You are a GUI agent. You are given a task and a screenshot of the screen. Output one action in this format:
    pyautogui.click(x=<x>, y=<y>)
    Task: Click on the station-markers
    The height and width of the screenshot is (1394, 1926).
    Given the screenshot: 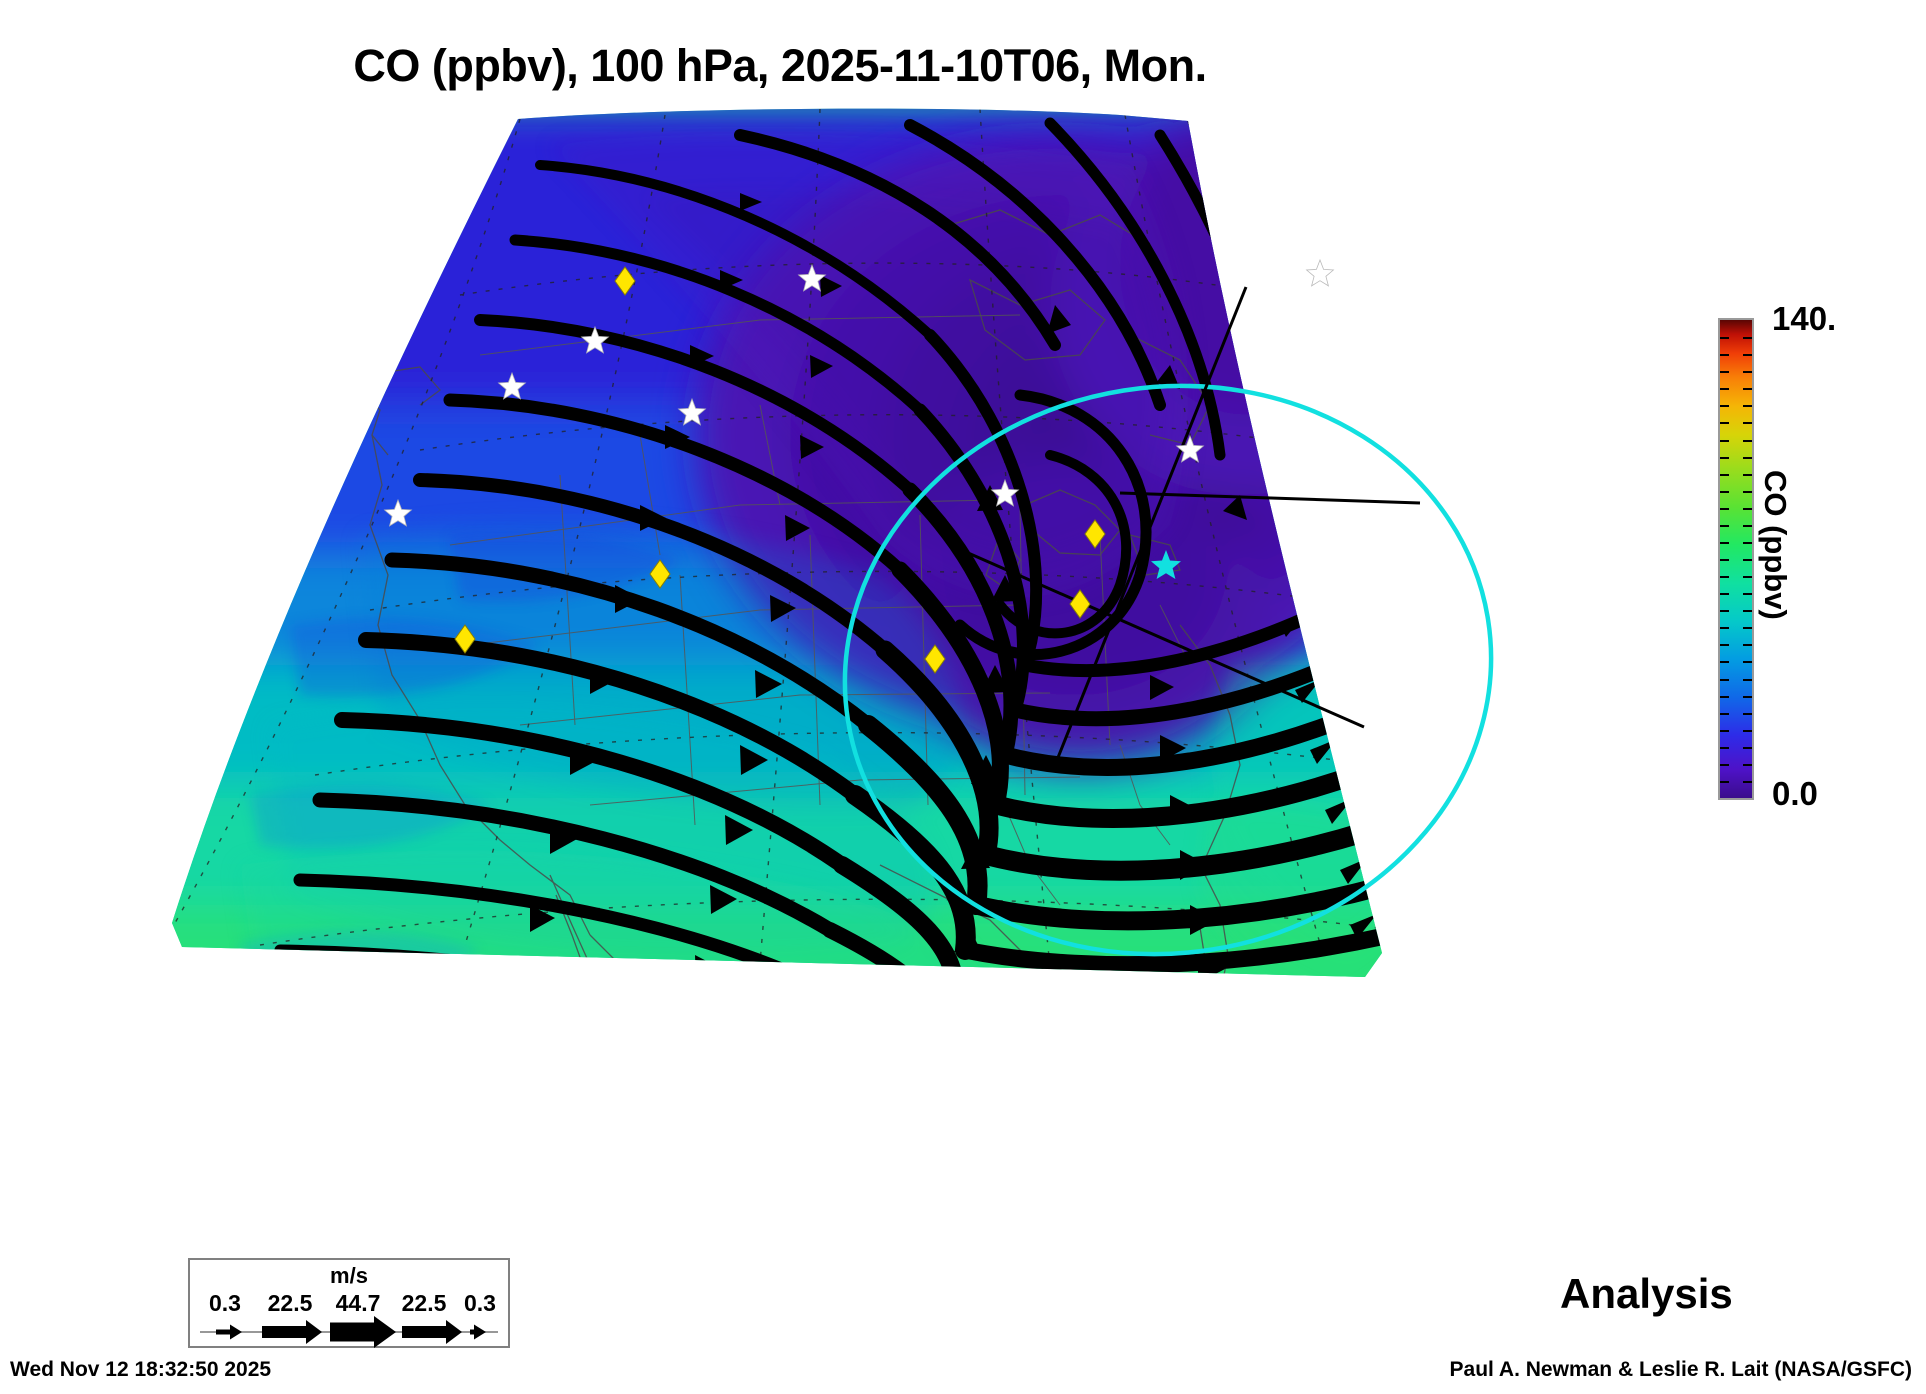 What is the action you would take?
    pyautogui.click(x=859, y=466)
    